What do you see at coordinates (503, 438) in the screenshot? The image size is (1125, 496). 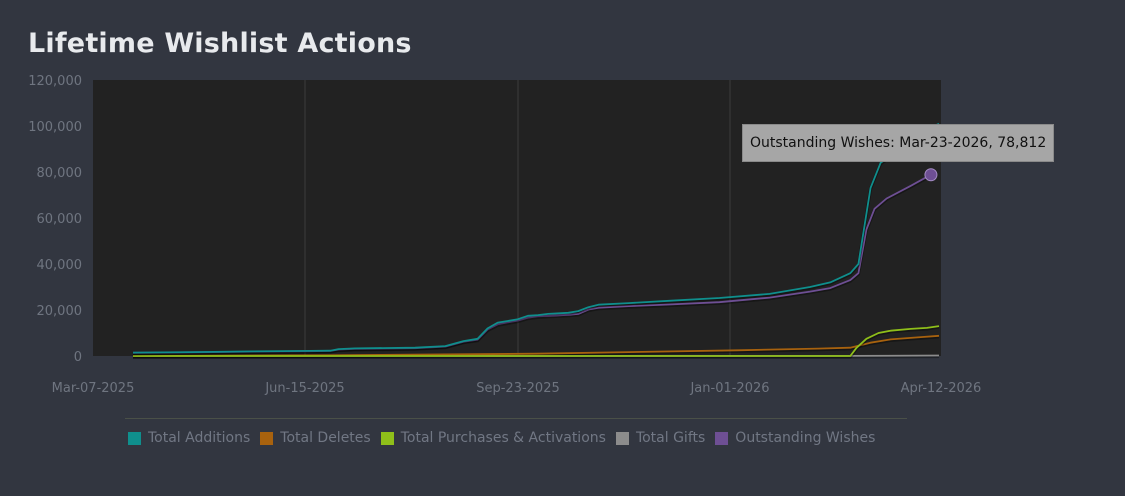 I see `legend-label: Total Purchases & Activations` at bounding box center [503, 438].